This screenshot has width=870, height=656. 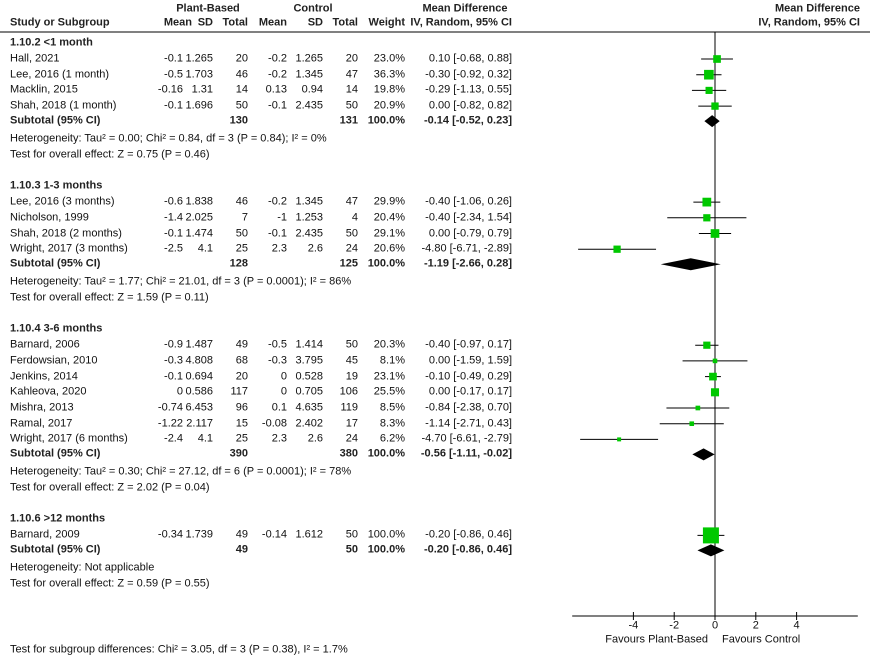 I want to click on study-weight: 20.9%, so click(x=389, y=105).